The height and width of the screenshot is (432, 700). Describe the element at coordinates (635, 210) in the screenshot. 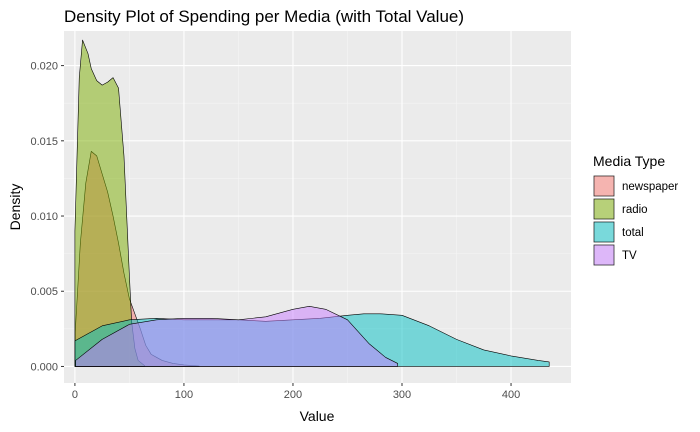

I see `legend-label-radio: radio` at that location.